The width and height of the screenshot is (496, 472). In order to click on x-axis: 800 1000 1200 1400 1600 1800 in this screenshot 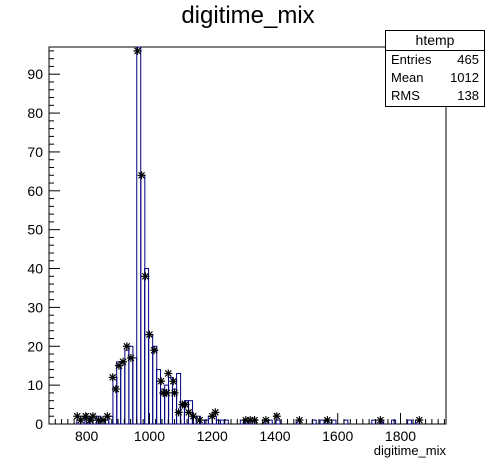, I will do `click(249, 428)`.